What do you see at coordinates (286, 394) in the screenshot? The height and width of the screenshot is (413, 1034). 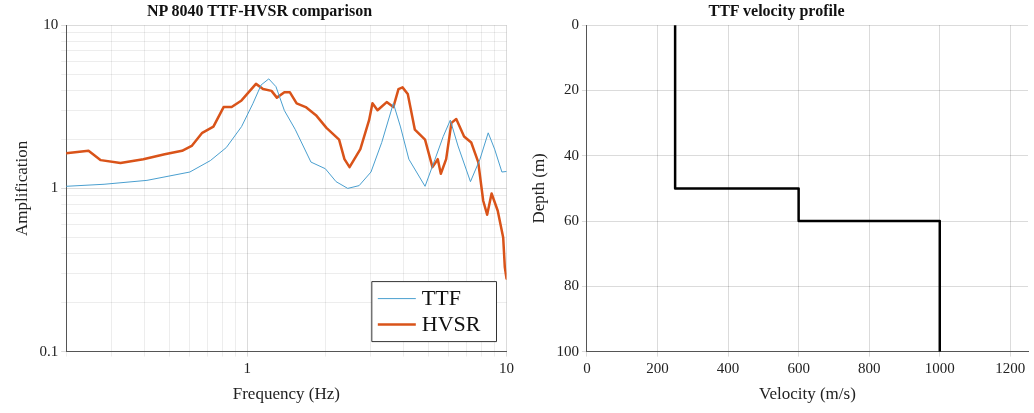 I see `x-axis-title: Frequency (Hz)` at bounding box center [286, 394].